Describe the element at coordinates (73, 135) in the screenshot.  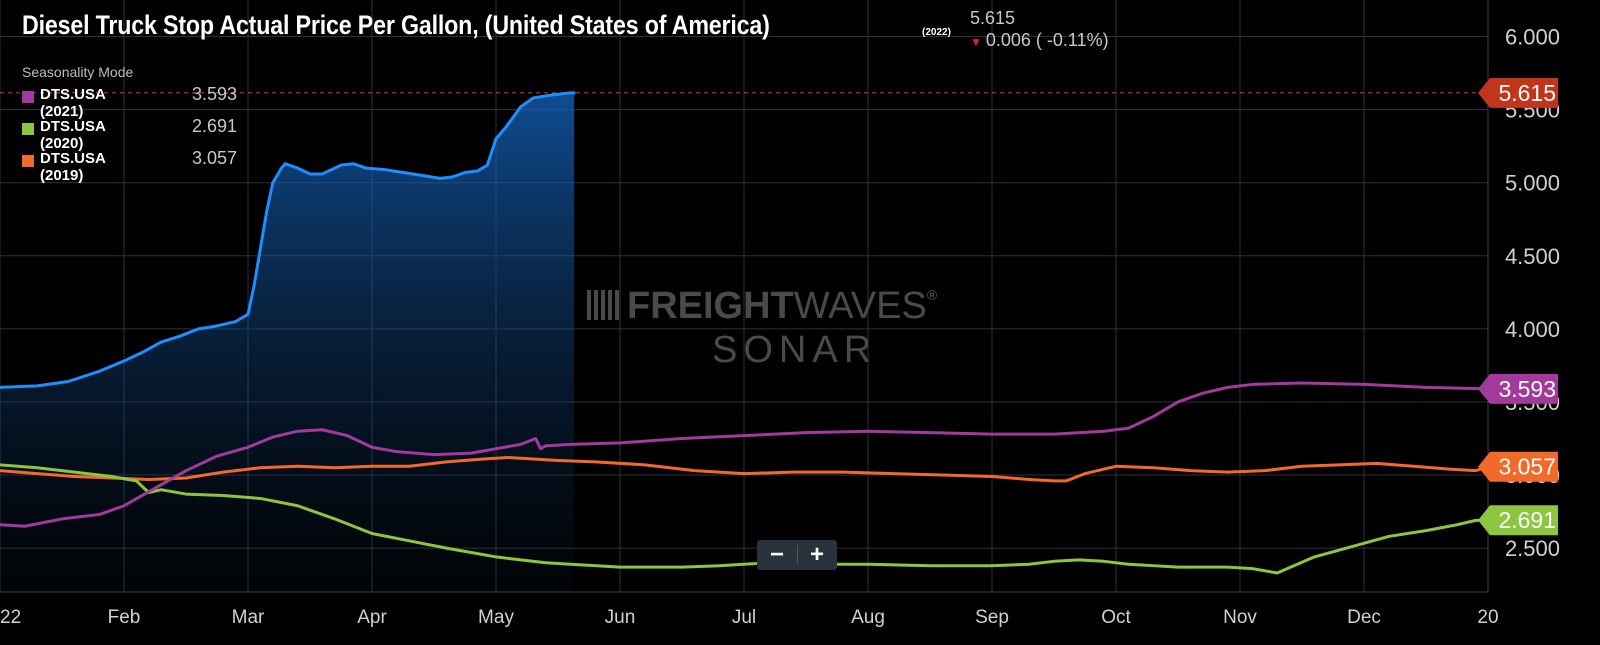
I see `legend-item-name: DTS.USA (2020)` at that location.